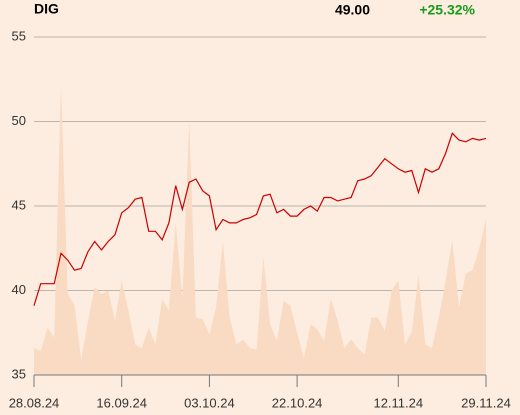  What do you see at coordinates (34, 402) in the screenshot?
I see `x-tick-label: 28.08.24` at bounding box center [34, 402].